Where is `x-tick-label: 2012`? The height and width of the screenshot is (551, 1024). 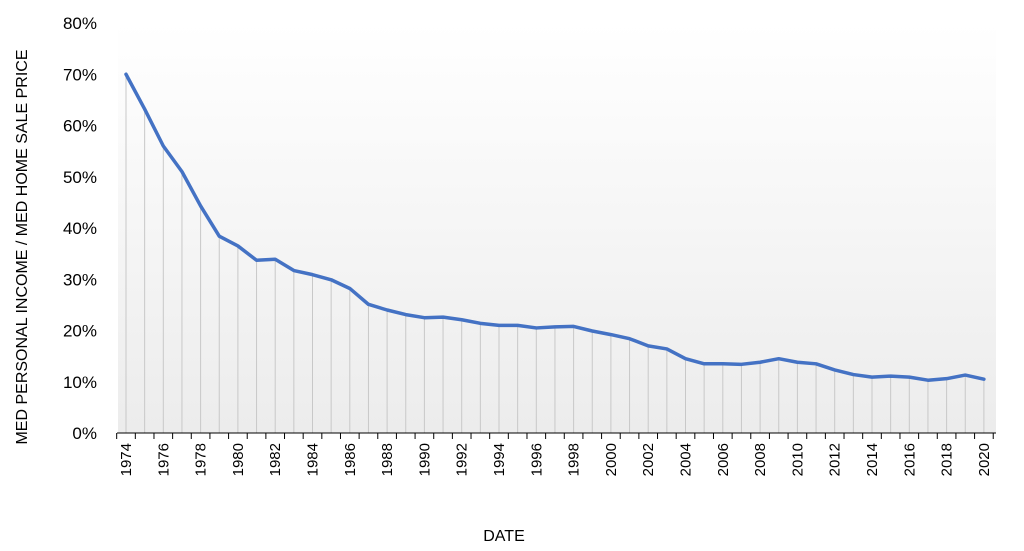 x-tick-label: 2012 is located at coordinates (835, 459).